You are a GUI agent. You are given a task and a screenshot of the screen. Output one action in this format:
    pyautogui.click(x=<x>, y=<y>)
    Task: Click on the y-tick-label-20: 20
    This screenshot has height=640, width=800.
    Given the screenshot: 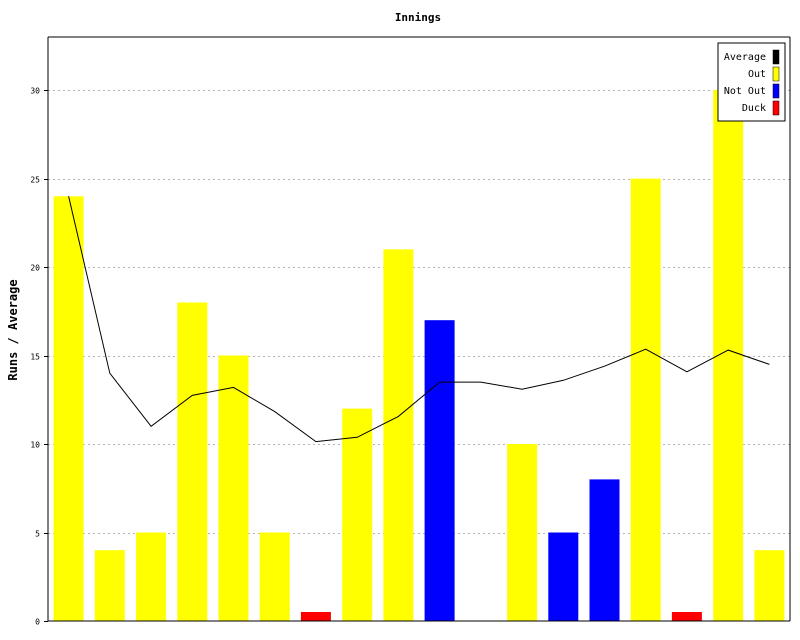 What is the action you would take?
    pyautogui.click(x=35, y=268)
    